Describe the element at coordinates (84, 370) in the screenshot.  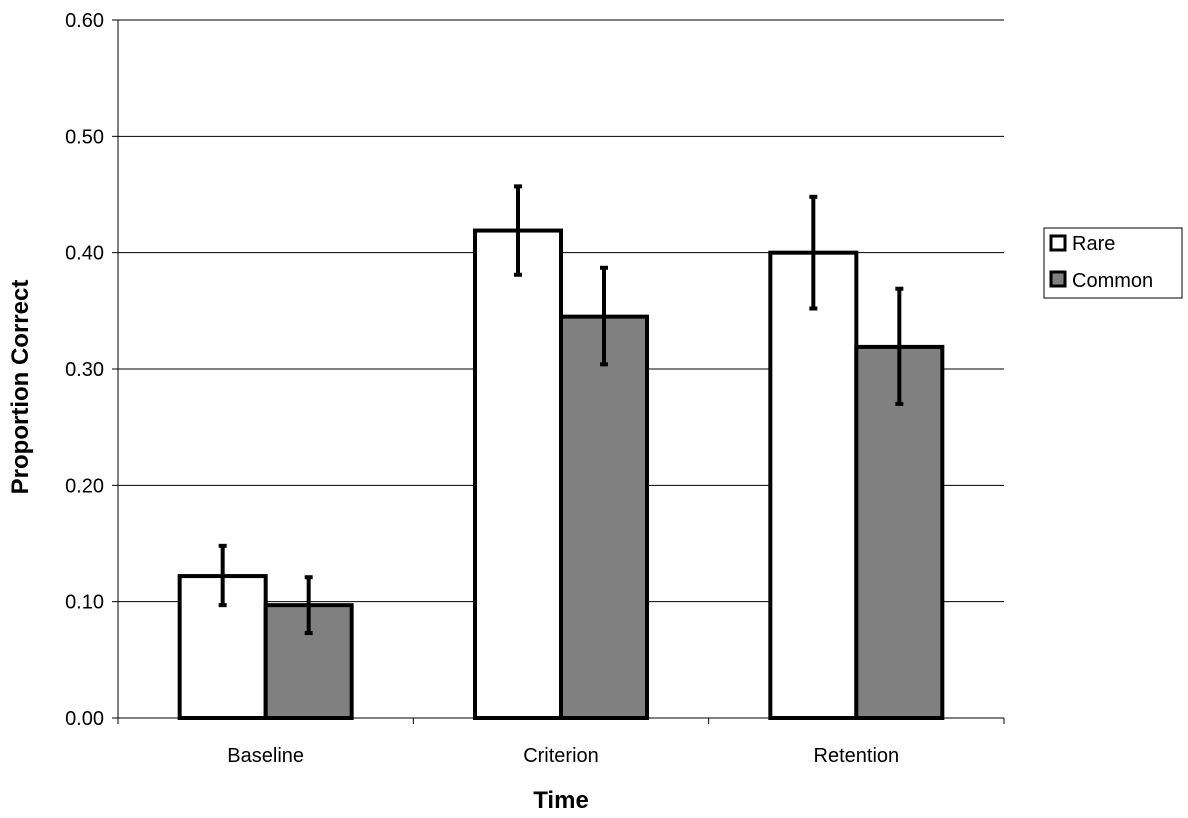
I see `y-tick-label: 0.30` at that location.